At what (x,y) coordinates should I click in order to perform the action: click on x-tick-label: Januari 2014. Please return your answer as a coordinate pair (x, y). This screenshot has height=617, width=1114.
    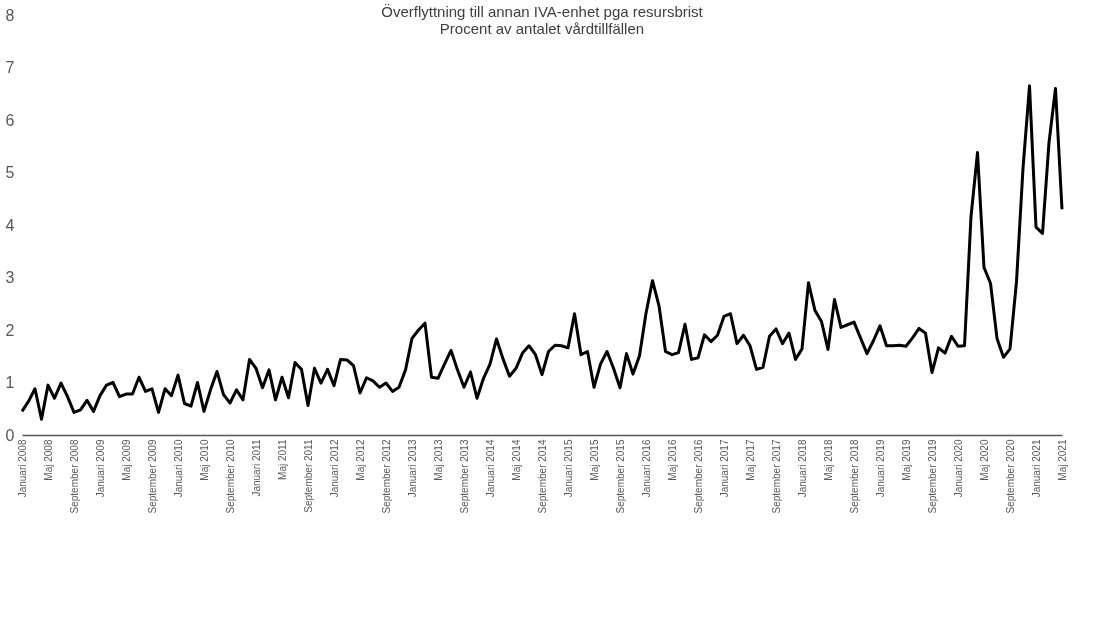
    Looking at the image, I should click on (490, 468).